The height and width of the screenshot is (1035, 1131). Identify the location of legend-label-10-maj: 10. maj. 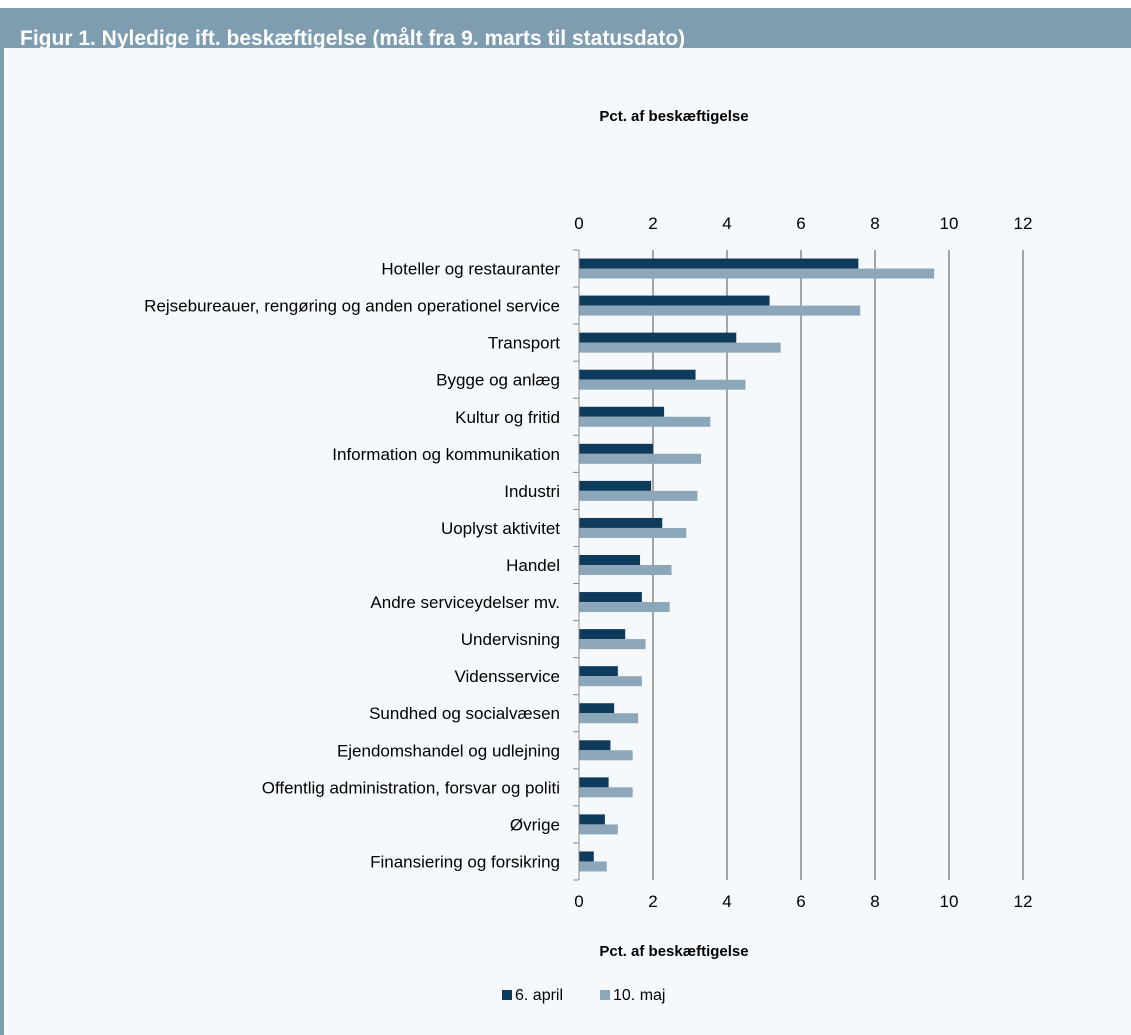
(639, 995).